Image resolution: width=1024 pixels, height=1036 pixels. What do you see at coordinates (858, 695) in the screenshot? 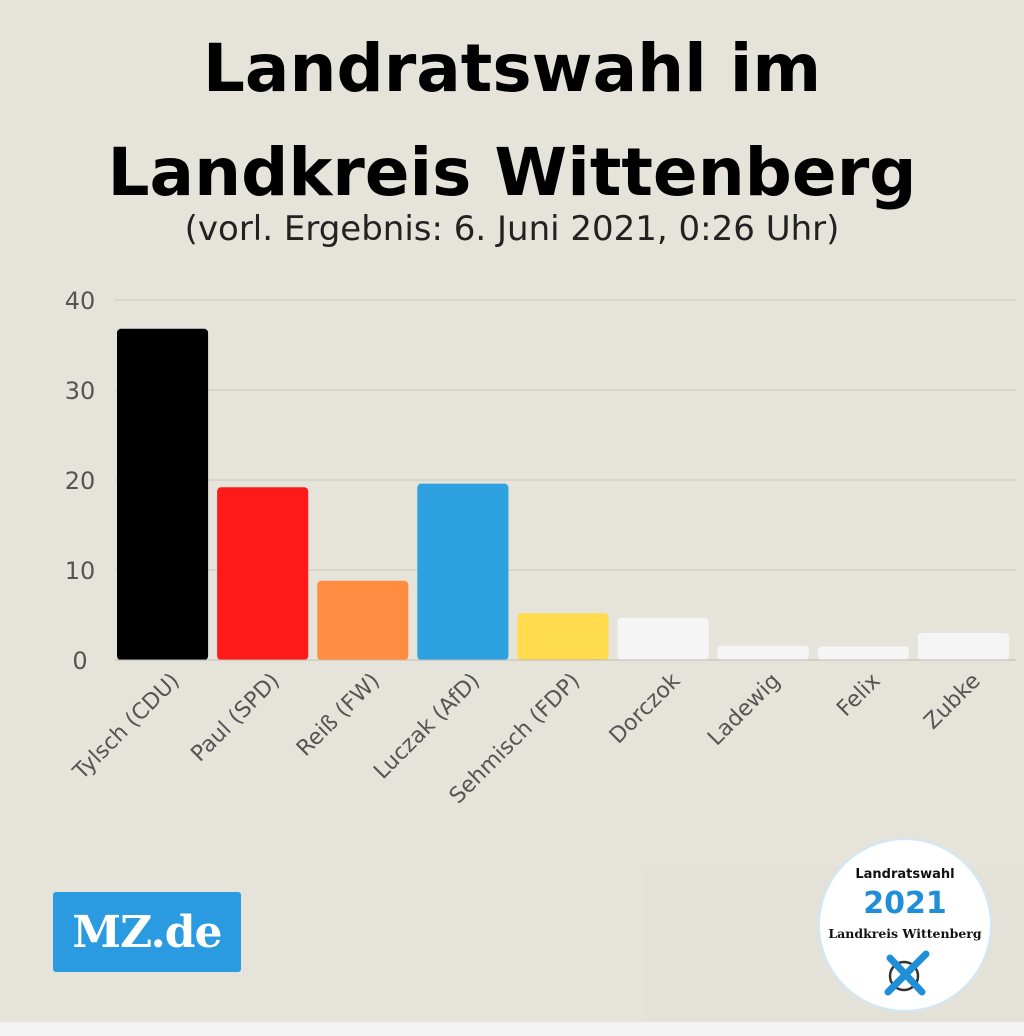
I see `x-tick-label: Felix` at bounding box center [858, 695].